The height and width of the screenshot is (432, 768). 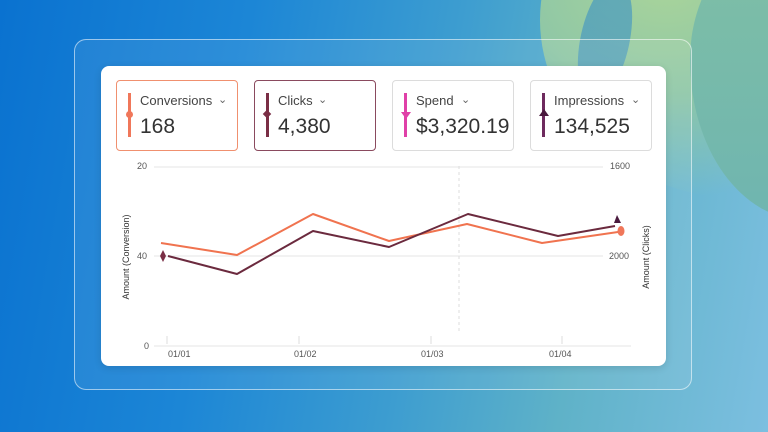 I want to click on kpi-card-impressions: Impressions ⌄ 134,525, so click(x=591, y=115).